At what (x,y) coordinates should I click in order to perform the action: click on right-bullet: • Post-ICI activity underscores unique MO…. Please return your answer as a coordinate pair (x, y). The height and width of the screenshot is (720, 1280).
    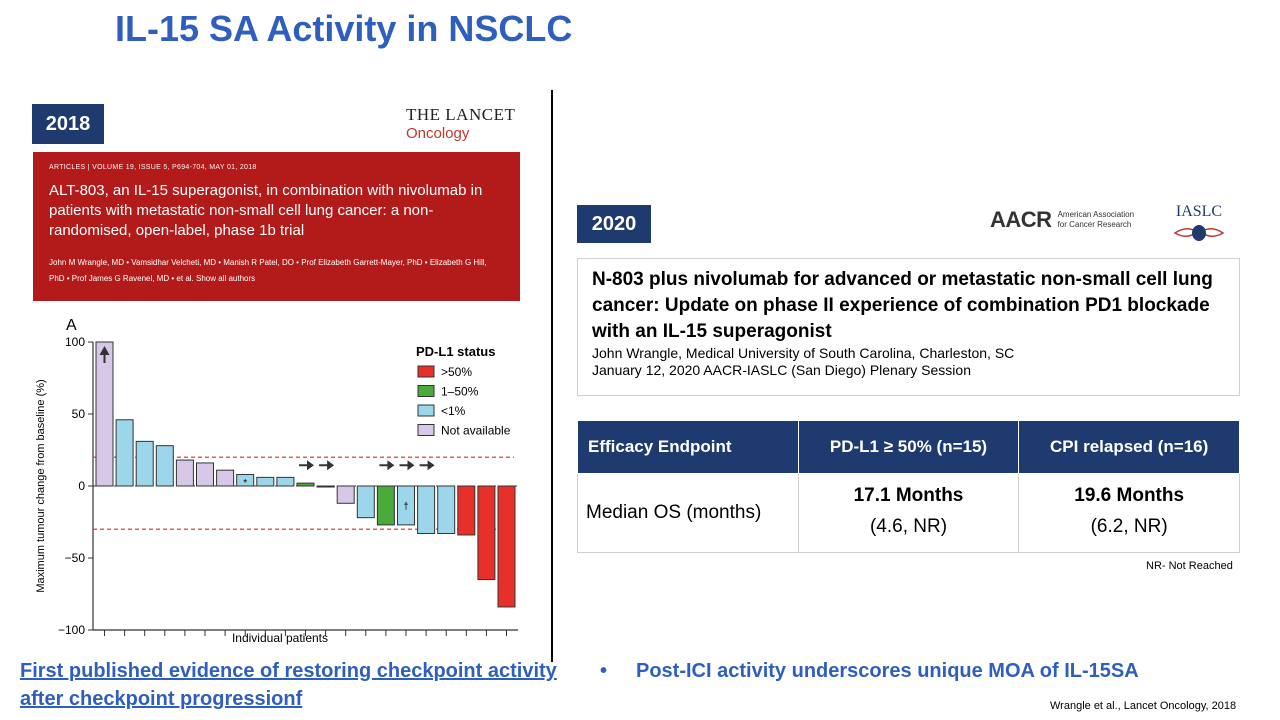
    Looking at the image, I should click on (869, 671).